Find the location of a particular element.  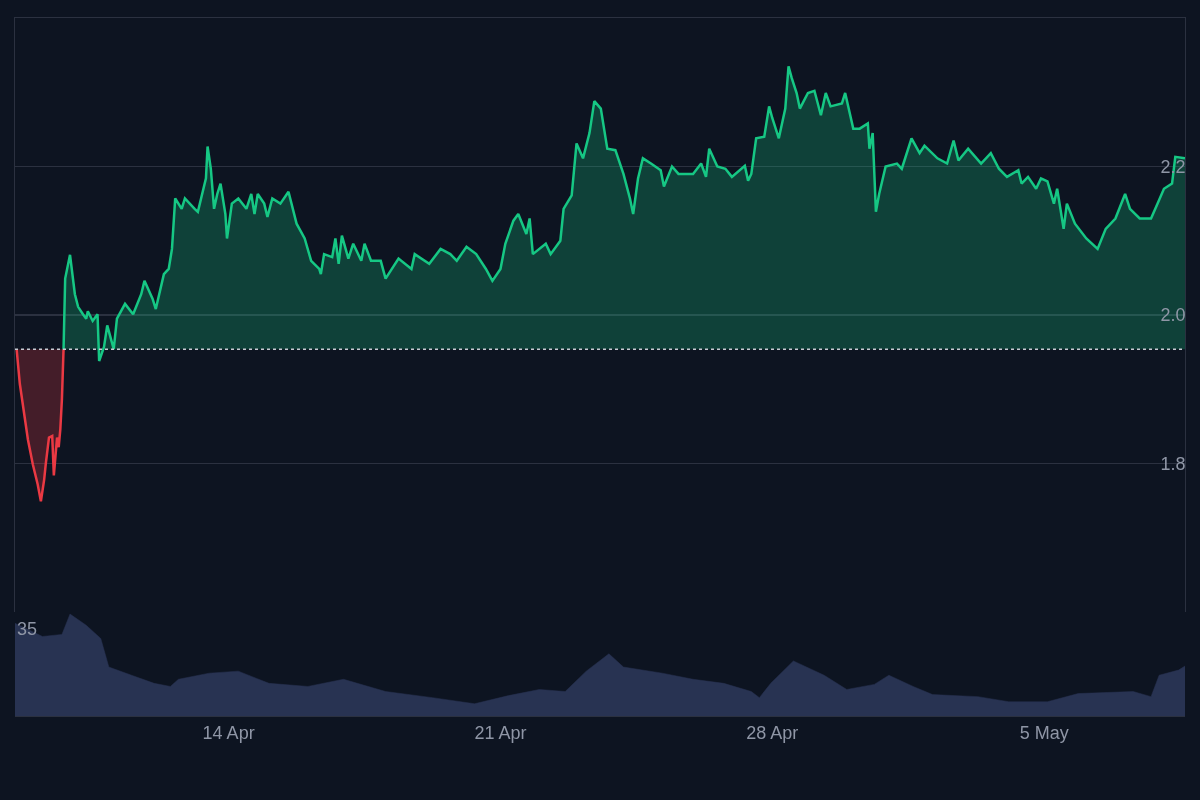

x-tick-label: 21 Apr is located at coordinates (500, 732).